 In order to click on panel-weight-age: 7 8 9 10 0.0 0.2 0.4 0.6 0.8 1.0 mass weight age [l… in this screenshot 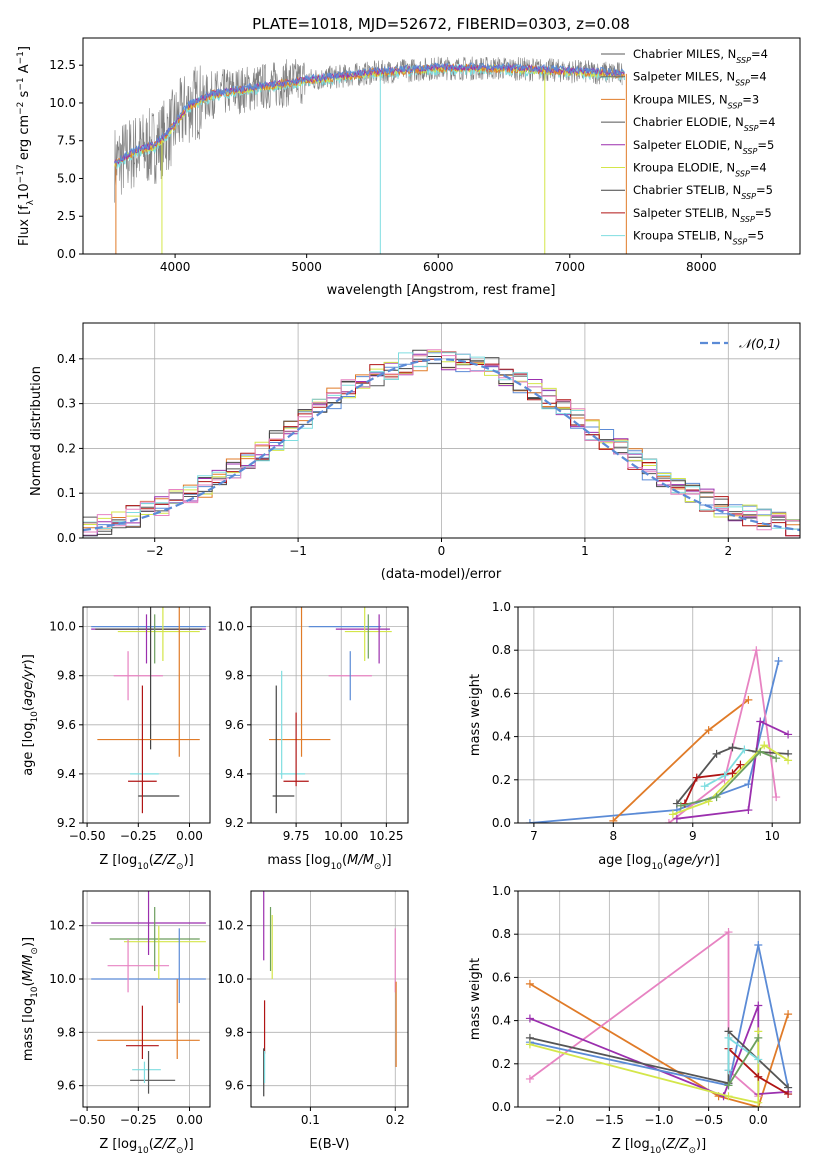, I will do `click(634, 736)`.